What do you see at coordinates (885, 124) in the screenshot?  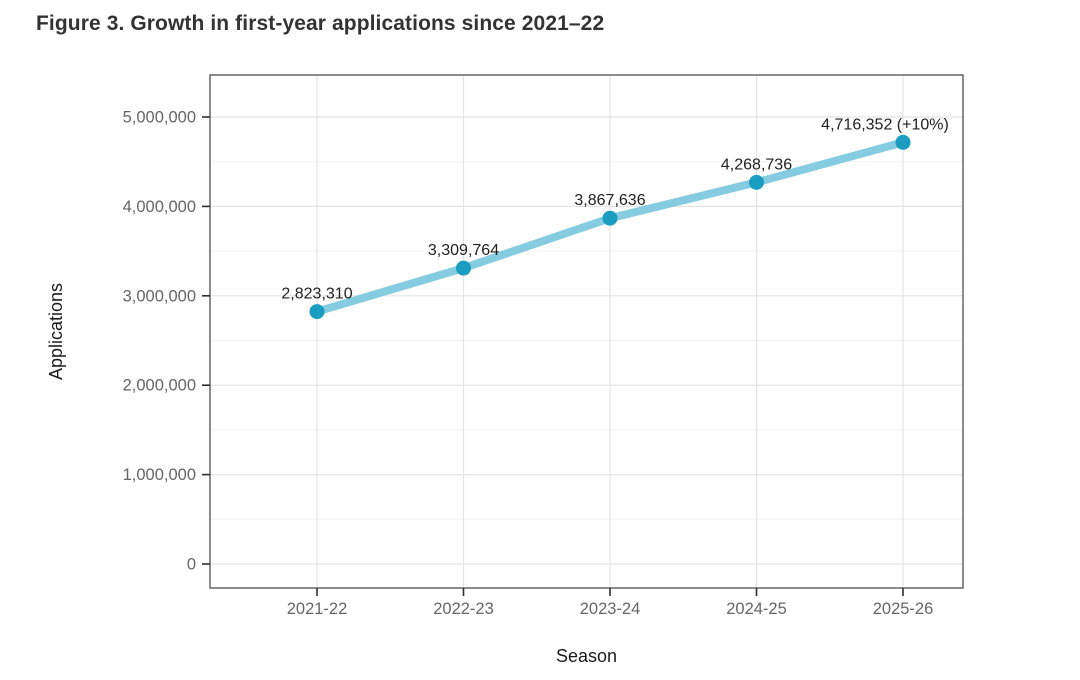 I see `point-label: 4,716,352 (+10%)` at bounding box center [885, 124].